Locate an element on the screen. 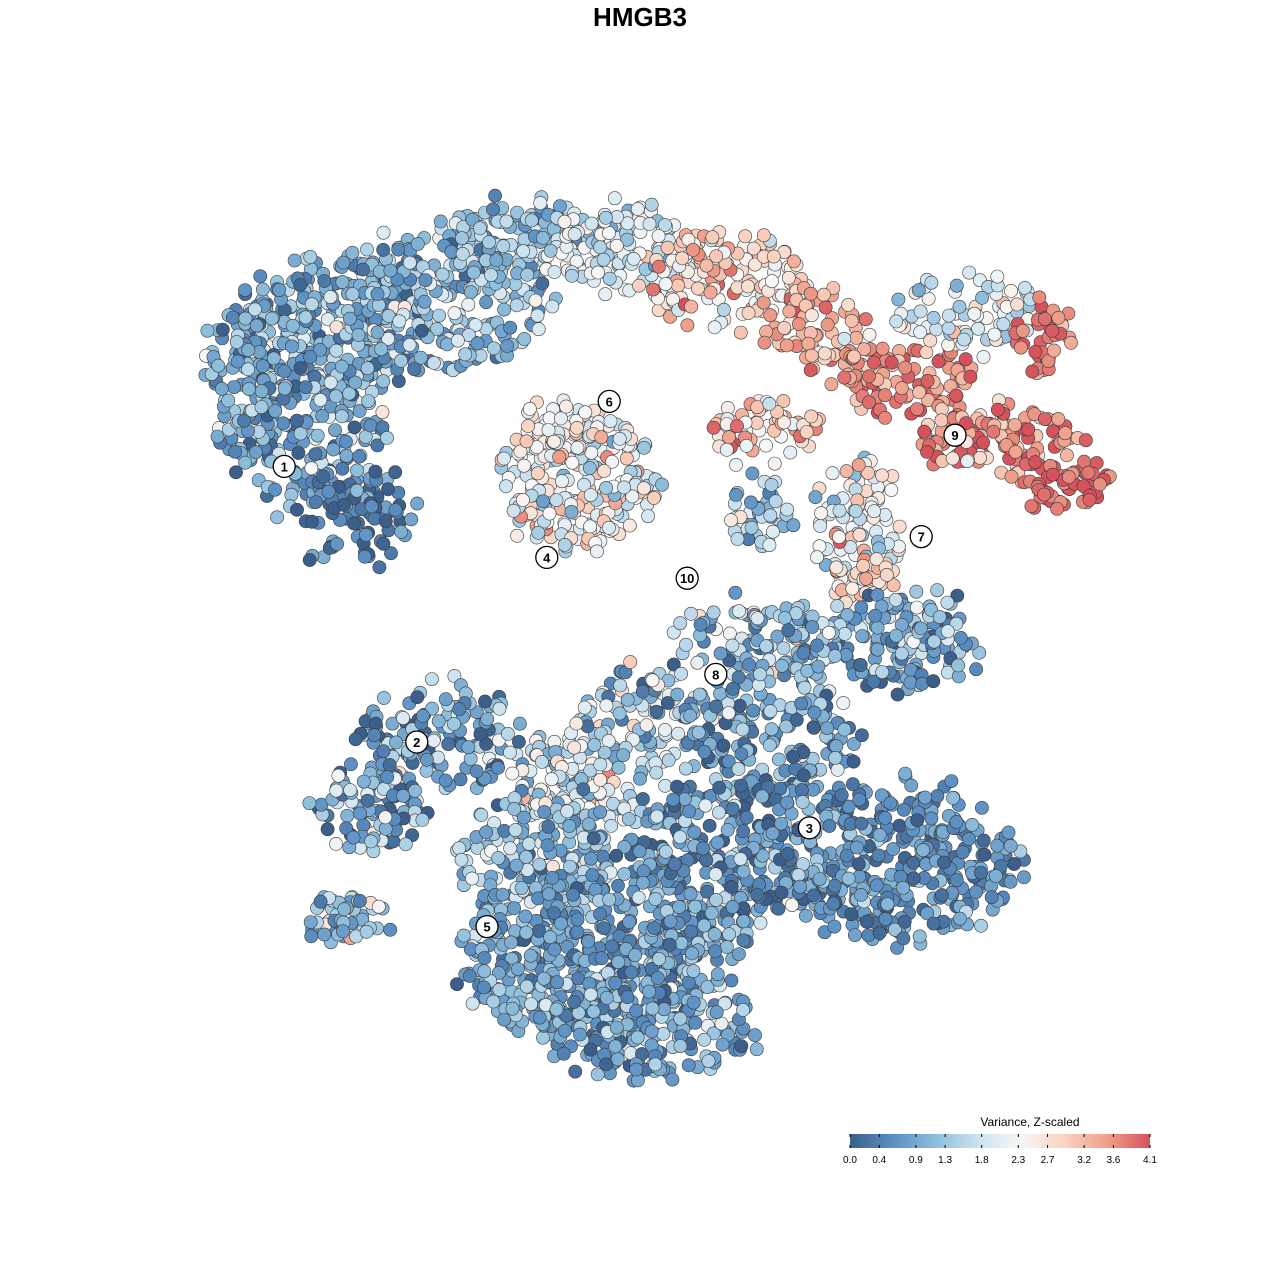  legend-tick-label: 4.1 is located at coordinates (1150, 1160).